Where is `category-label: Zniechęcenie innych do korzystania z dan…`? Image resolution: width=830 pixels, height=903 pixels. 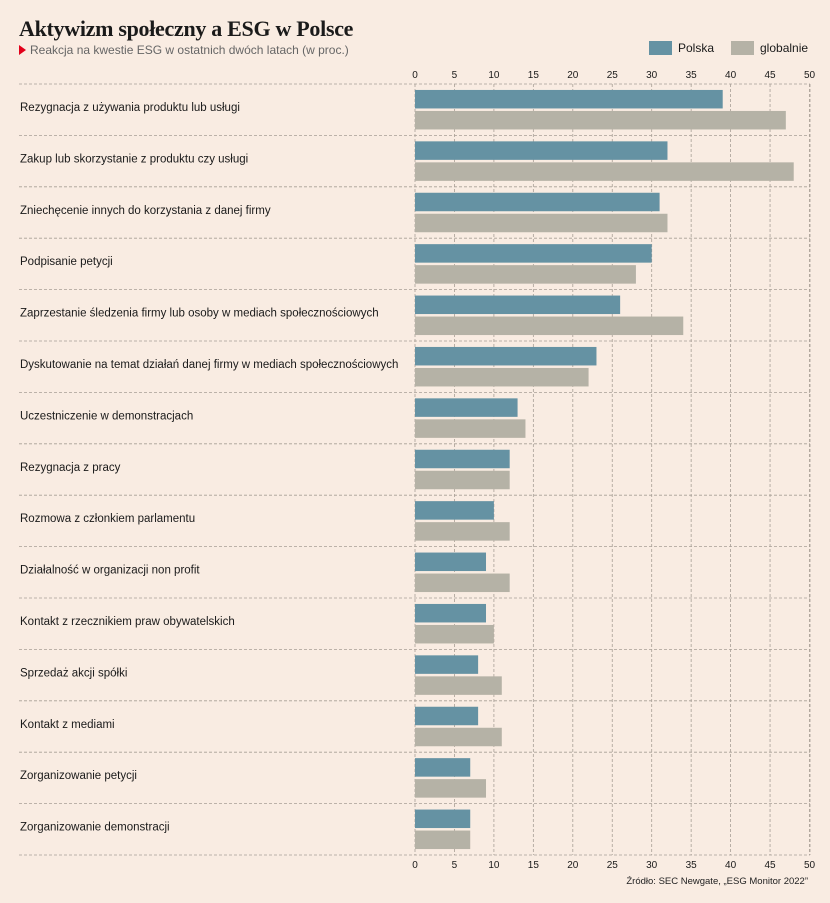 category-label: Zniechęcenie innych do korzystania z dan… is located at coordinates (145, 211).